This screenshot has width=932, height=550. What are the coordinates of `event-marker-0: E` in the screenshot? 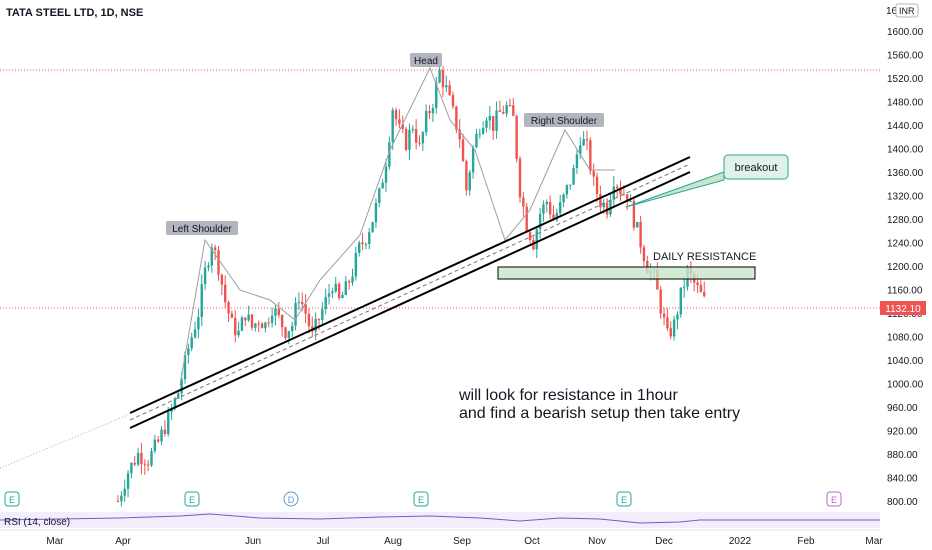 It's located at (12, 499).